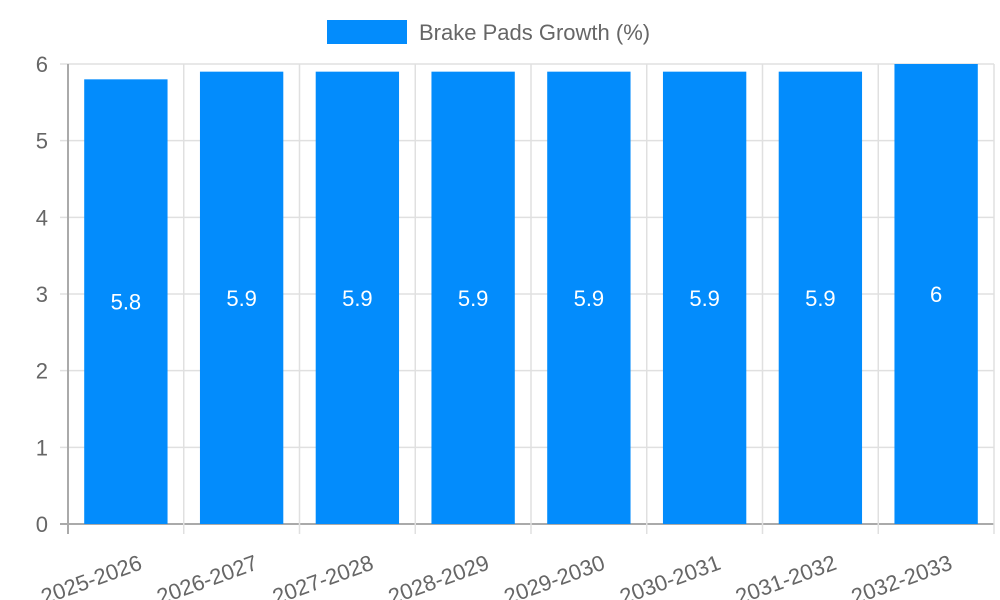 This screenshot has width=1000, height=600. Describe the element at coordinates (785, 575) in the screenshot. I see `x-tick-label: 2031-2032` at that location.